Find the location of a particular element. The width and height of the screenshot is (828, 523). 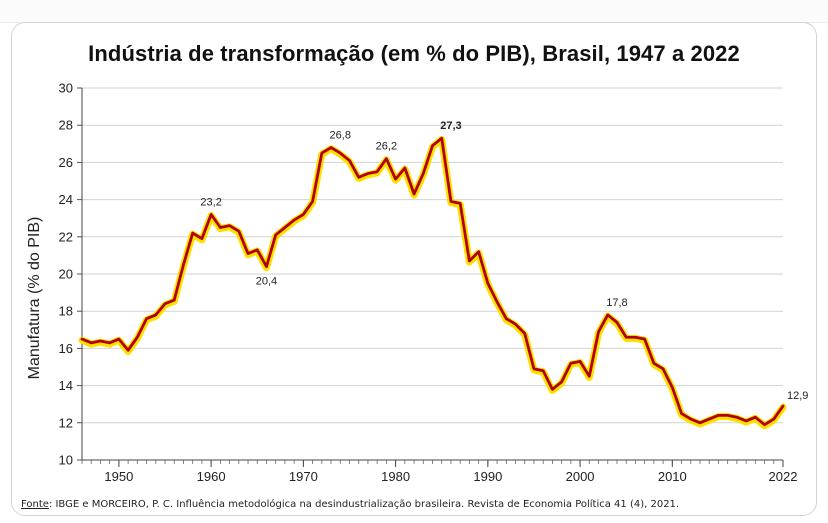

data-label: 12,9 is located at coordinates (797, 396).